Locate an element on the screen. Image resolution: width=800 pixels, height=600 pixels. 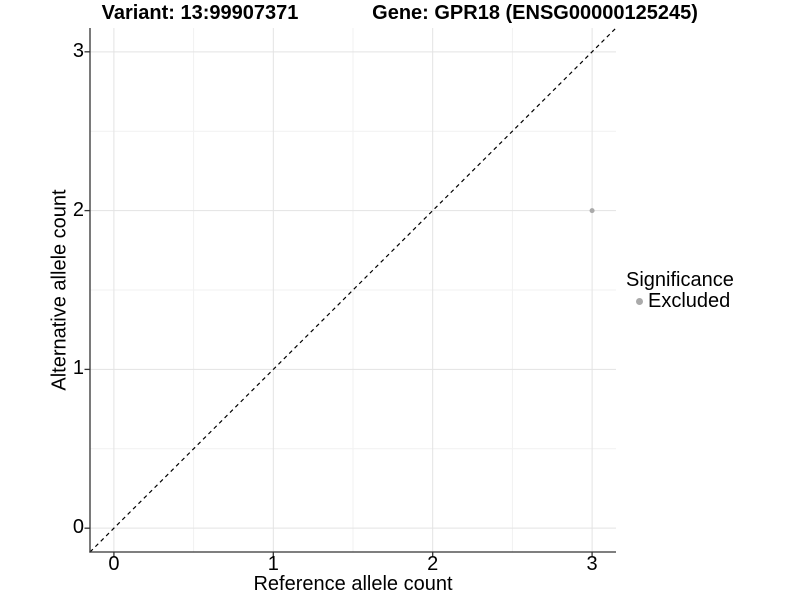
y-axis-title: Alternative allele count is located at coordinates (59, 290).